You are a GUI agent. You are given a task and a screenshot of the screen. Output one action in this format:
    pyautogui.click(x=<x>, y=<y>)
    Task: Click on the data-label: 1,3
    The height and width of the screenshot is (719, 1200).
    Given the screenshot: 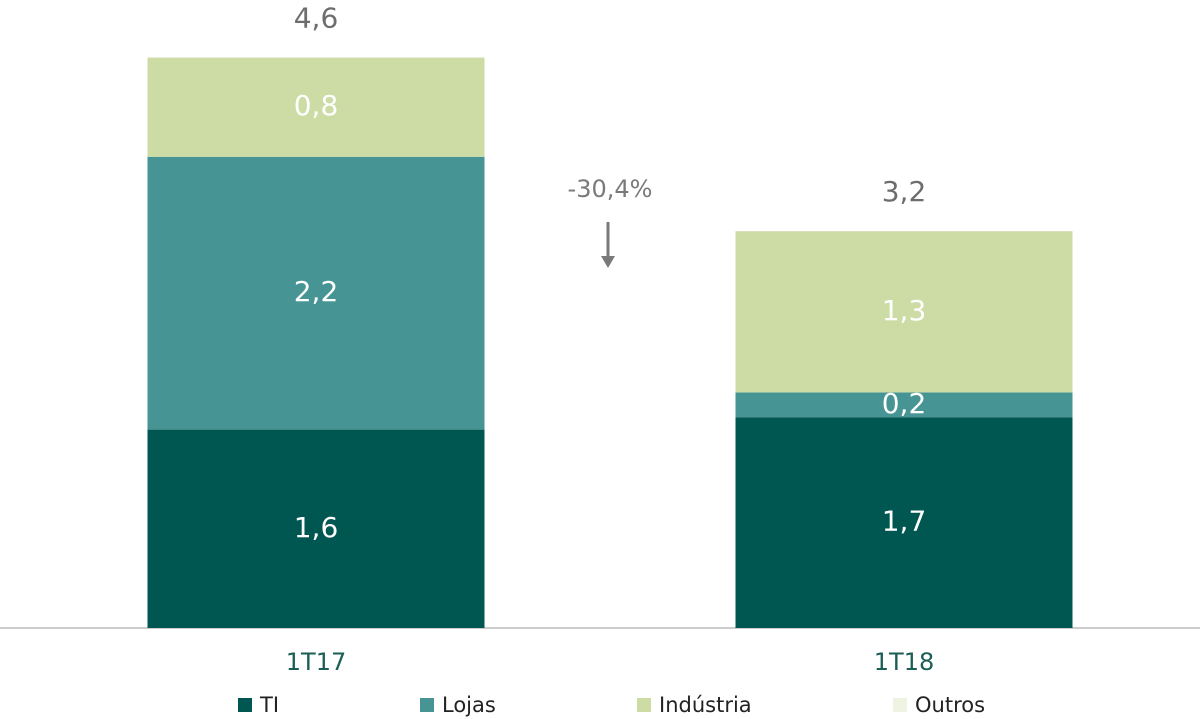 What is the action you would take?
    pyautogui.click(x=904, y=310)
    